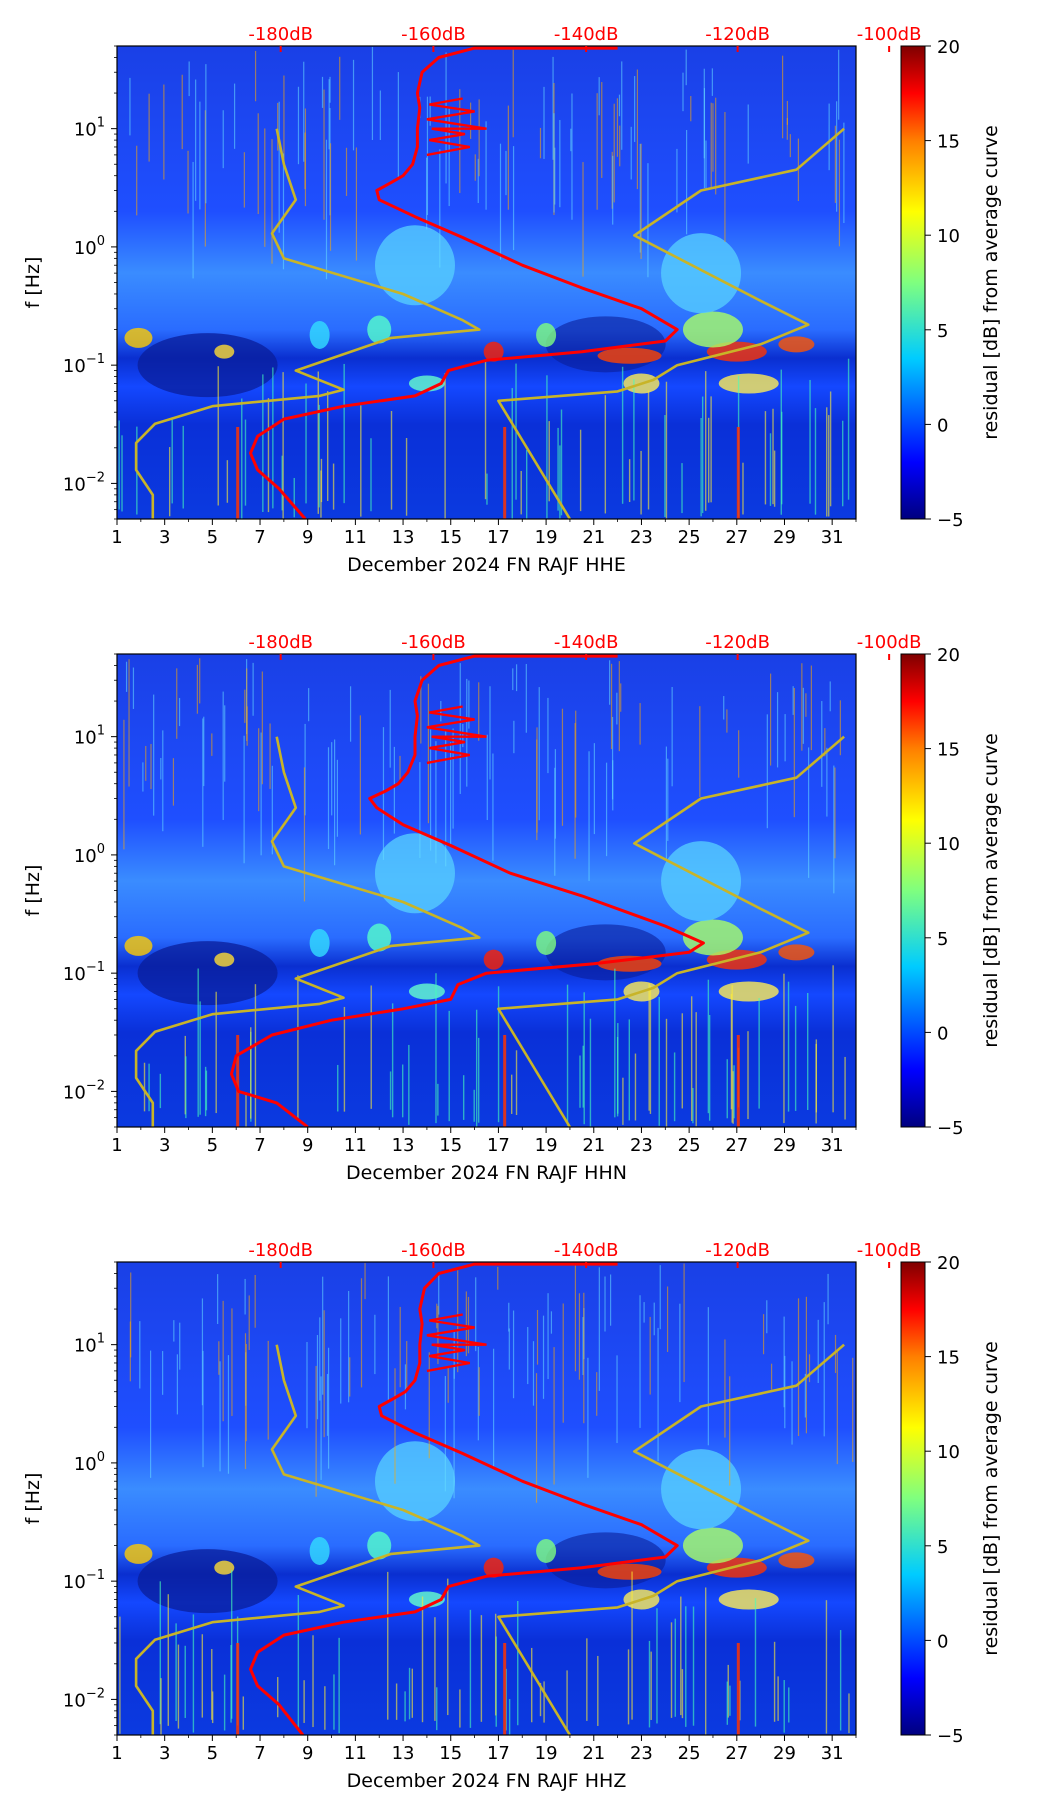 The image size is (1052, 1806). Describe the element at coordinates (403, 537) in the screenshot. I see `x-tick-label: 13` at that location.